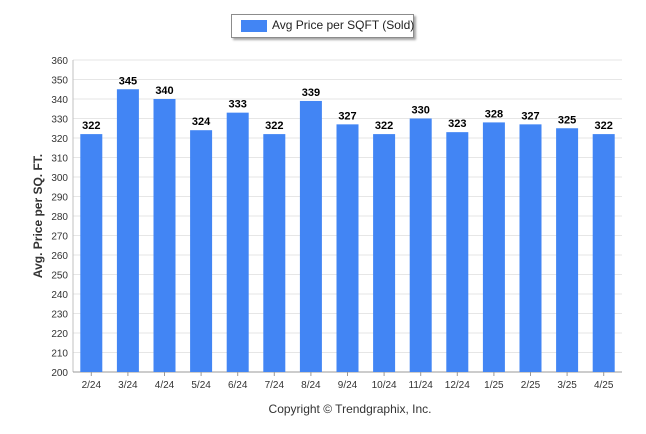 The width and height of the screenshot is (646, 434). Describe the element at coordinates (59, 120) in the screenshot. I see `y-tick-label: 330` at that location.